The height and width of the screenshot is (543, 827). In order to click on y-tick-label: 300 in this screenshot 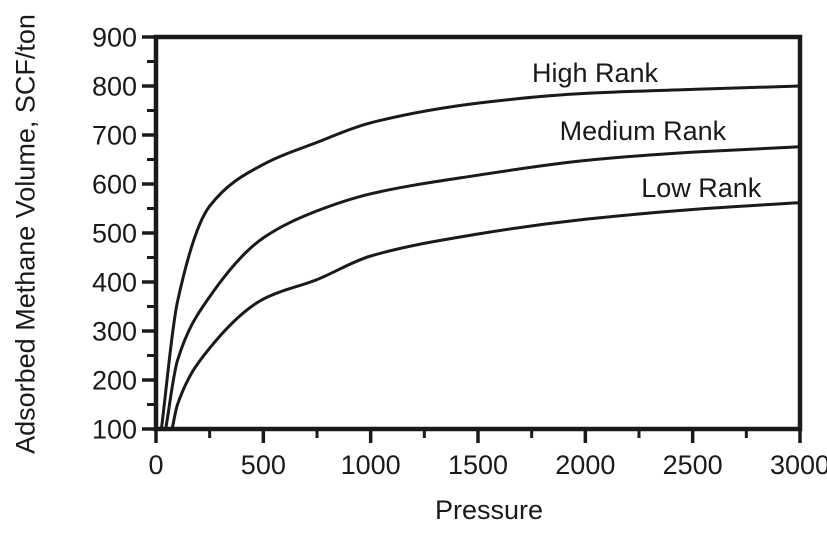, I will do `click(114, 332)`.